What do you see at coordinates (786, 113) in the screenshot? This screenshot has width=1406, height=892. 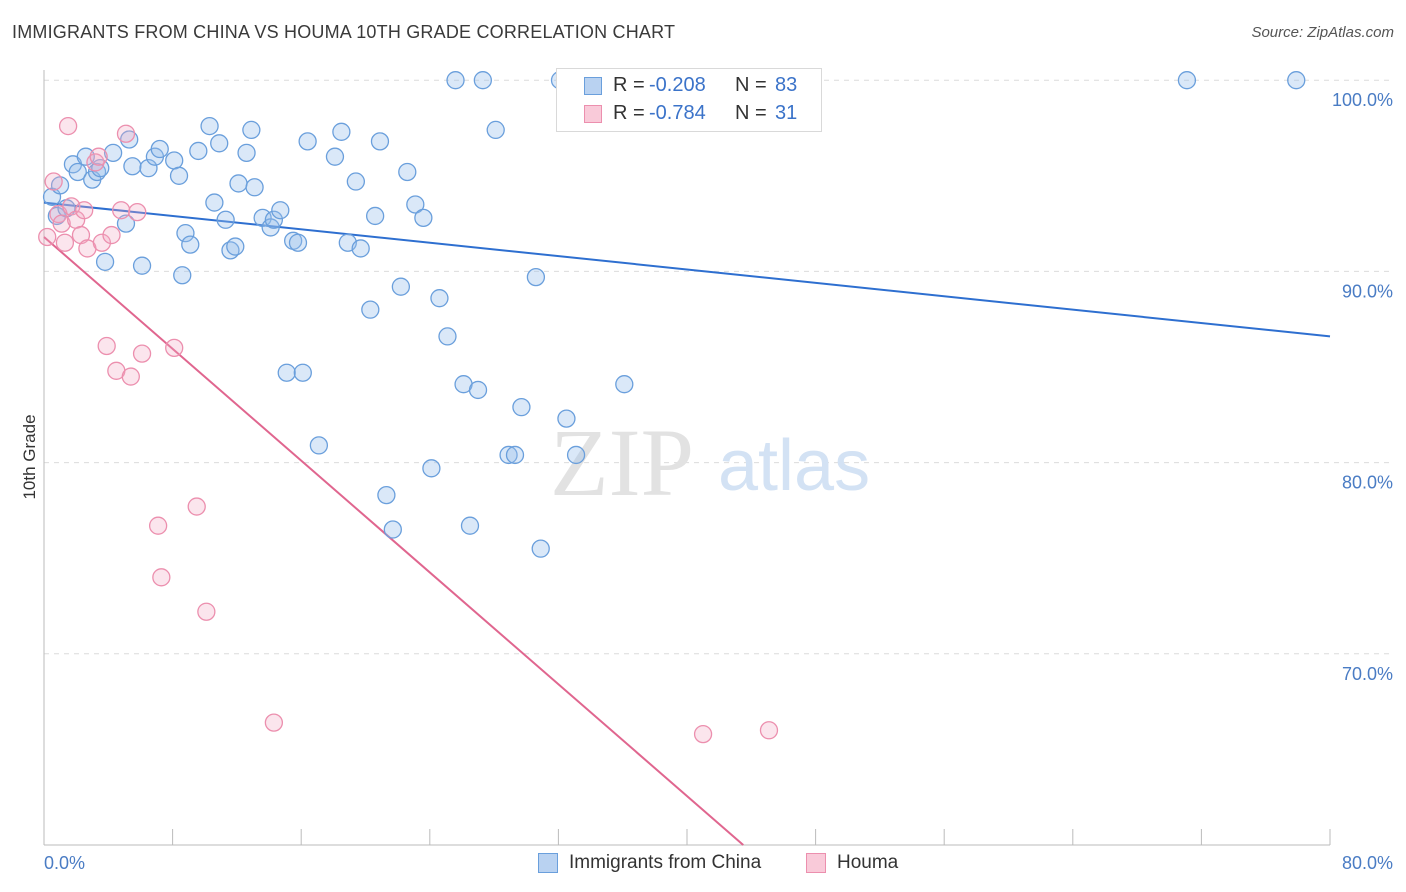 I see `n-value-houma: 31` at bounding box center [786, 113].